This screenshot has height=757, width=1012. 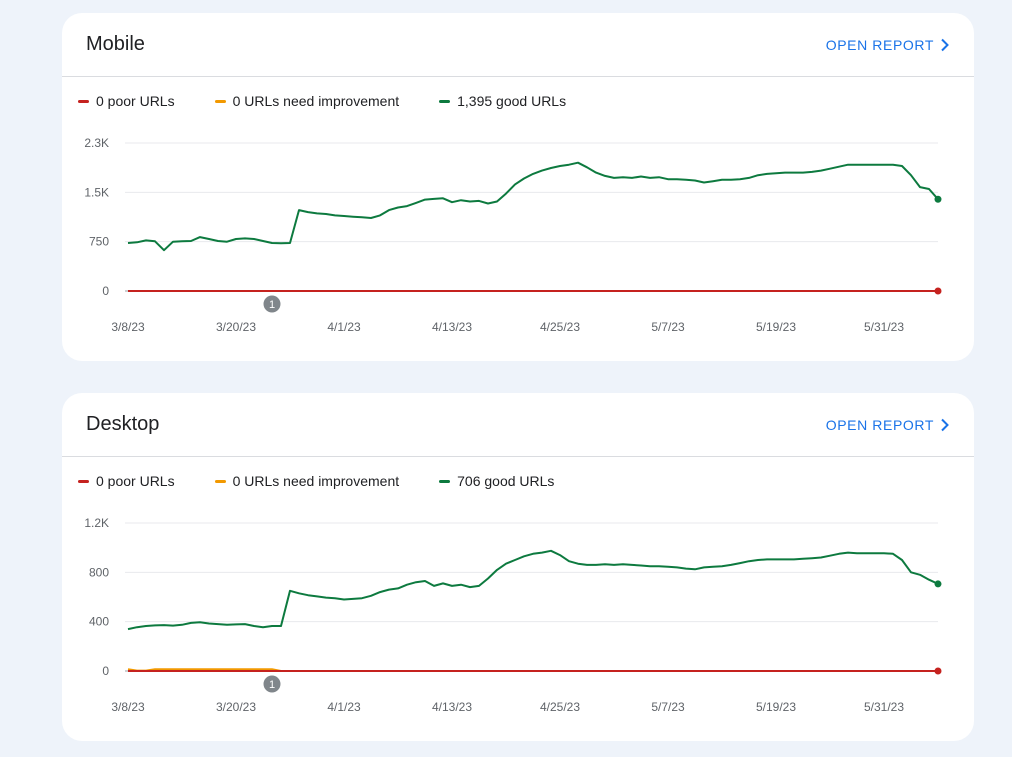 I want to click on y-tick-label: 750, so click(x=99, y=242).